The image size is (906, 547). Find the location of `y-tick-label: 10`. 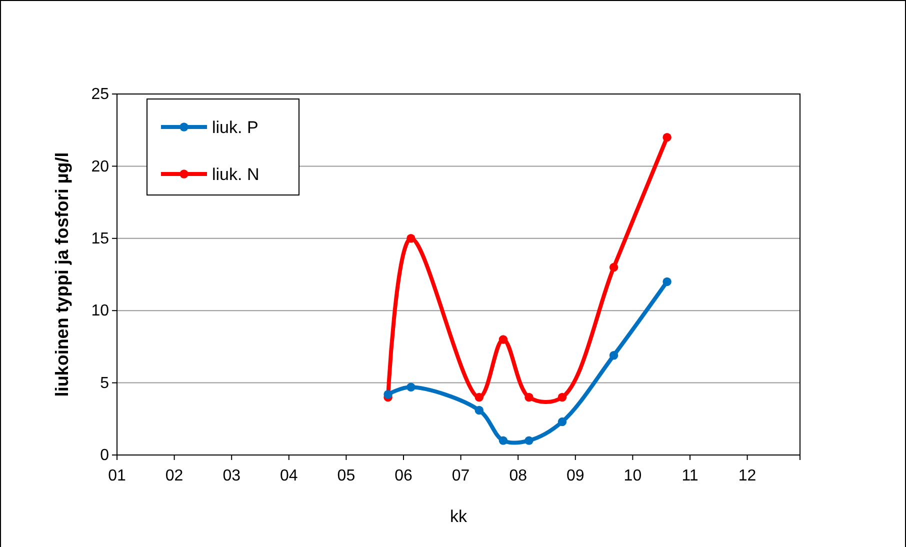

y-tick-label: 10 is located at coordinates (100, 311).